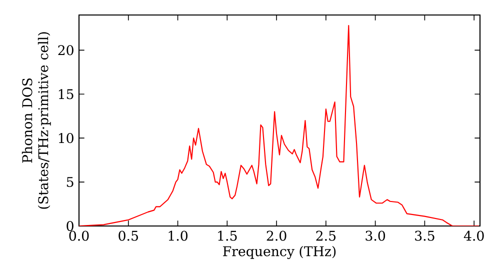 The height and width of the screenshot is (280, 500). What do you see at coordinates (66, 94) in the screenshot?
I see `y-tick-label: 15` at bounding box center [66, 94].